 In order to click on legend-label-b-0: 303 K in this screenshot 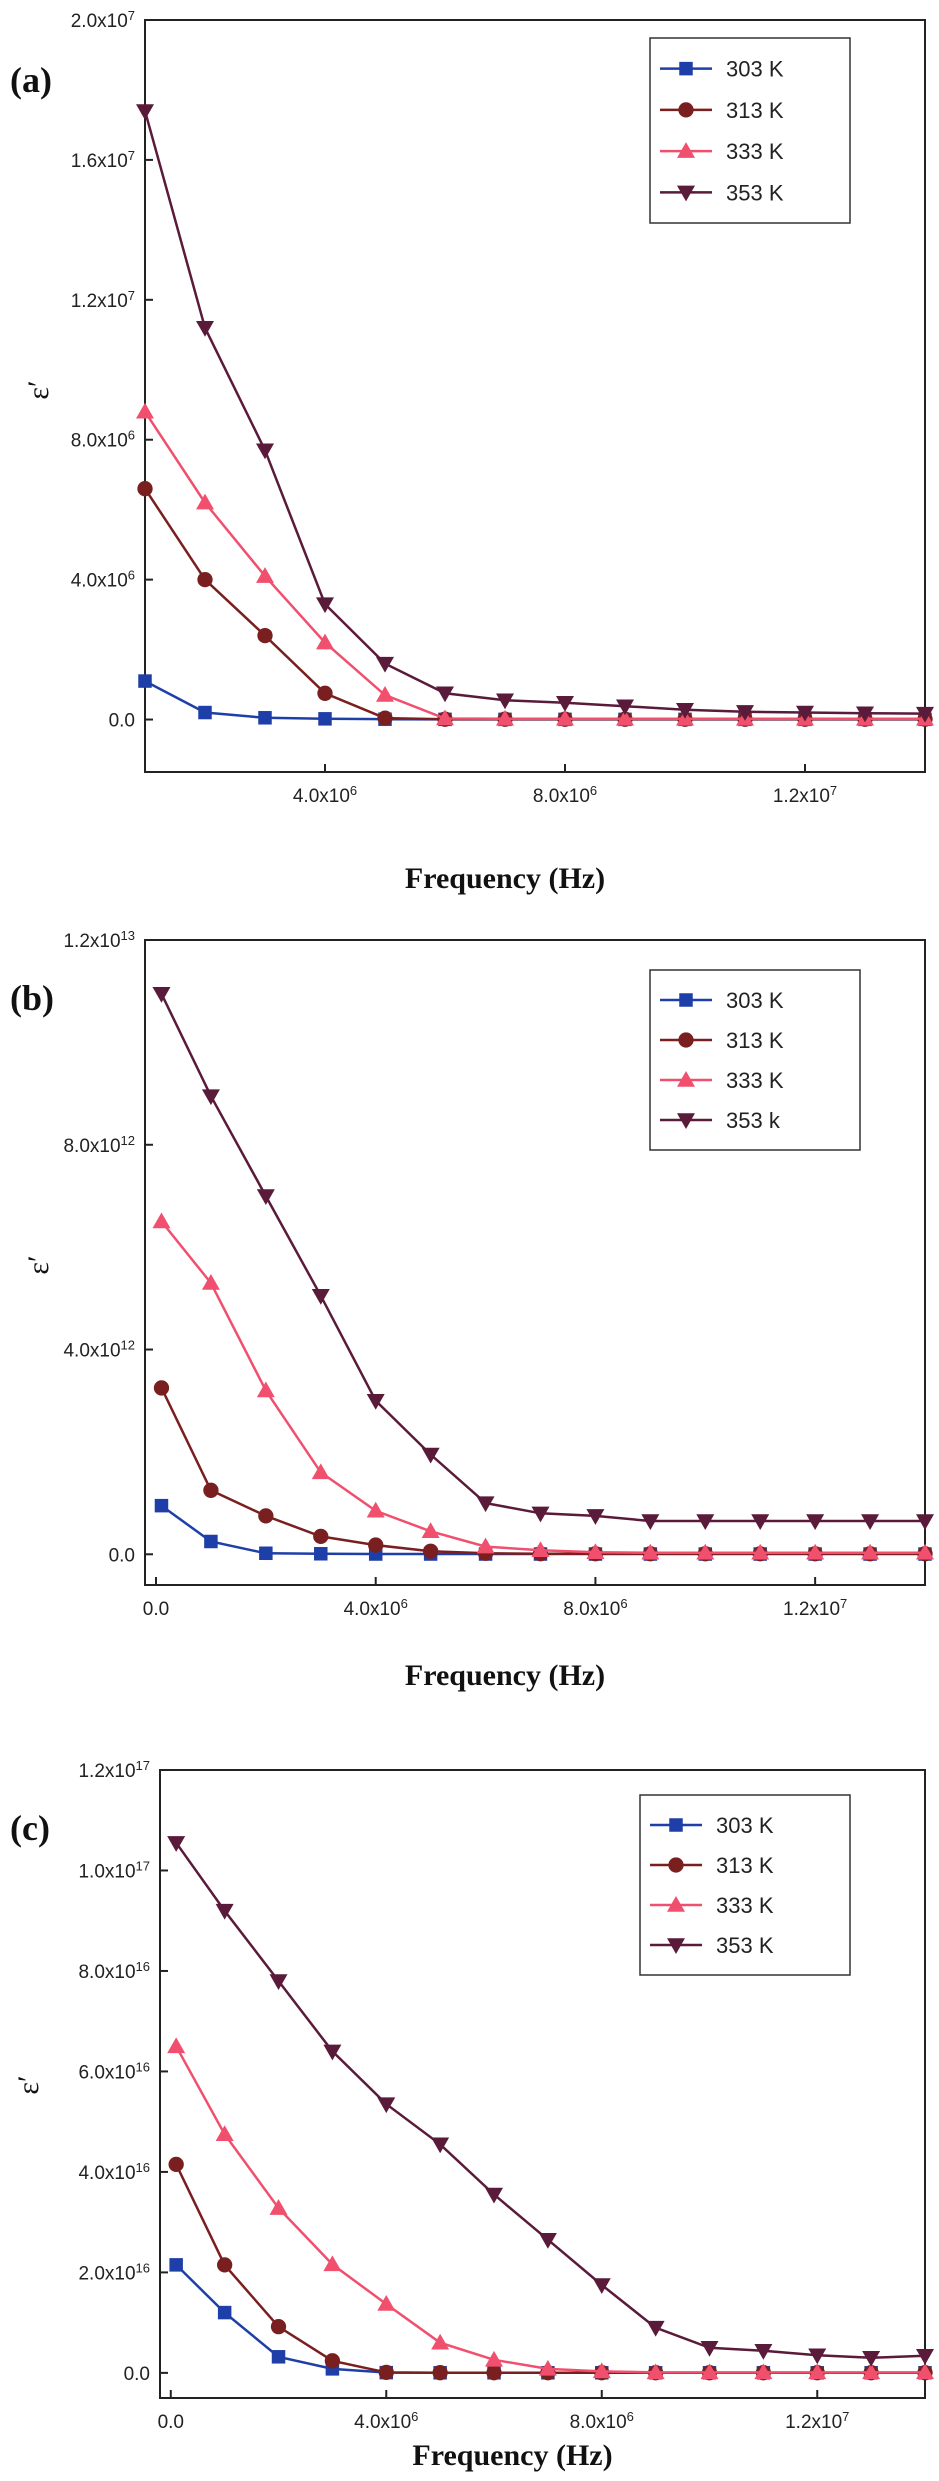, I will do `click(755, 1000)`.